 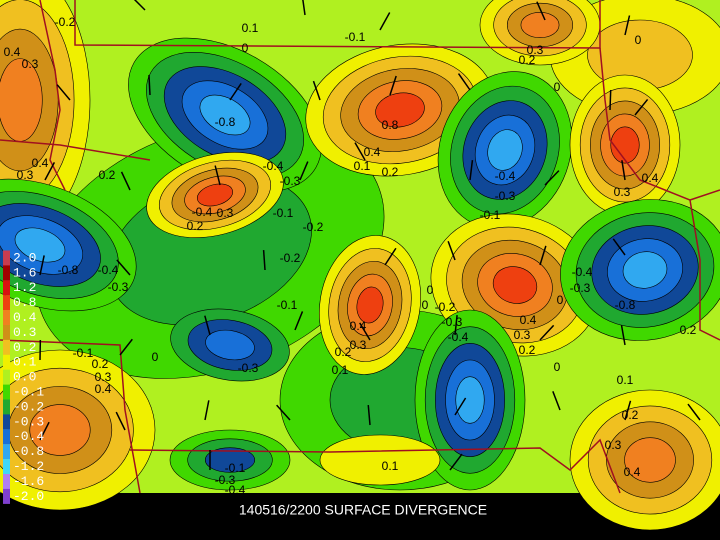 What do you see at coordinates (28, 392) in the screenshot?
I see `legend-label: -0.1` at bounding box center [28, 392].